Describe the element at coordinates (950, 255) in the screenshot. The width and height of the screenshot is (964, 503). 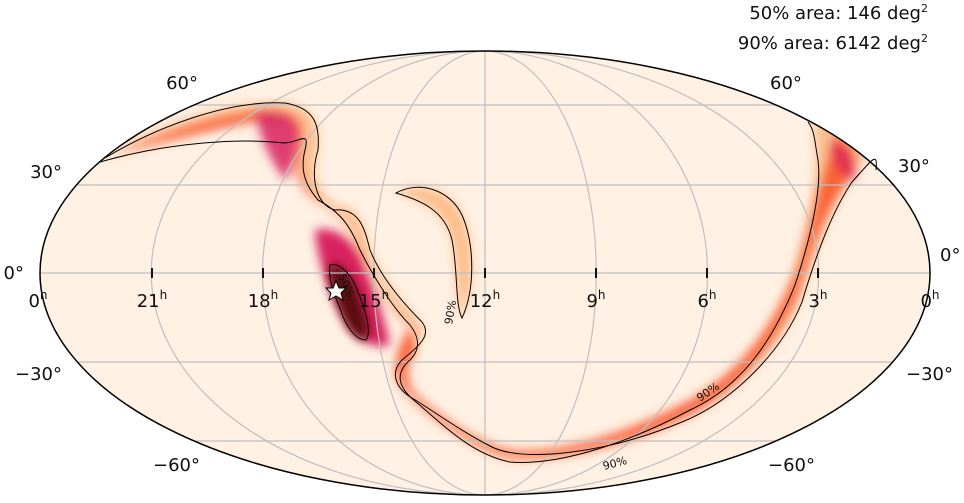
I see `dec-label-right-0: 0°` at that location.